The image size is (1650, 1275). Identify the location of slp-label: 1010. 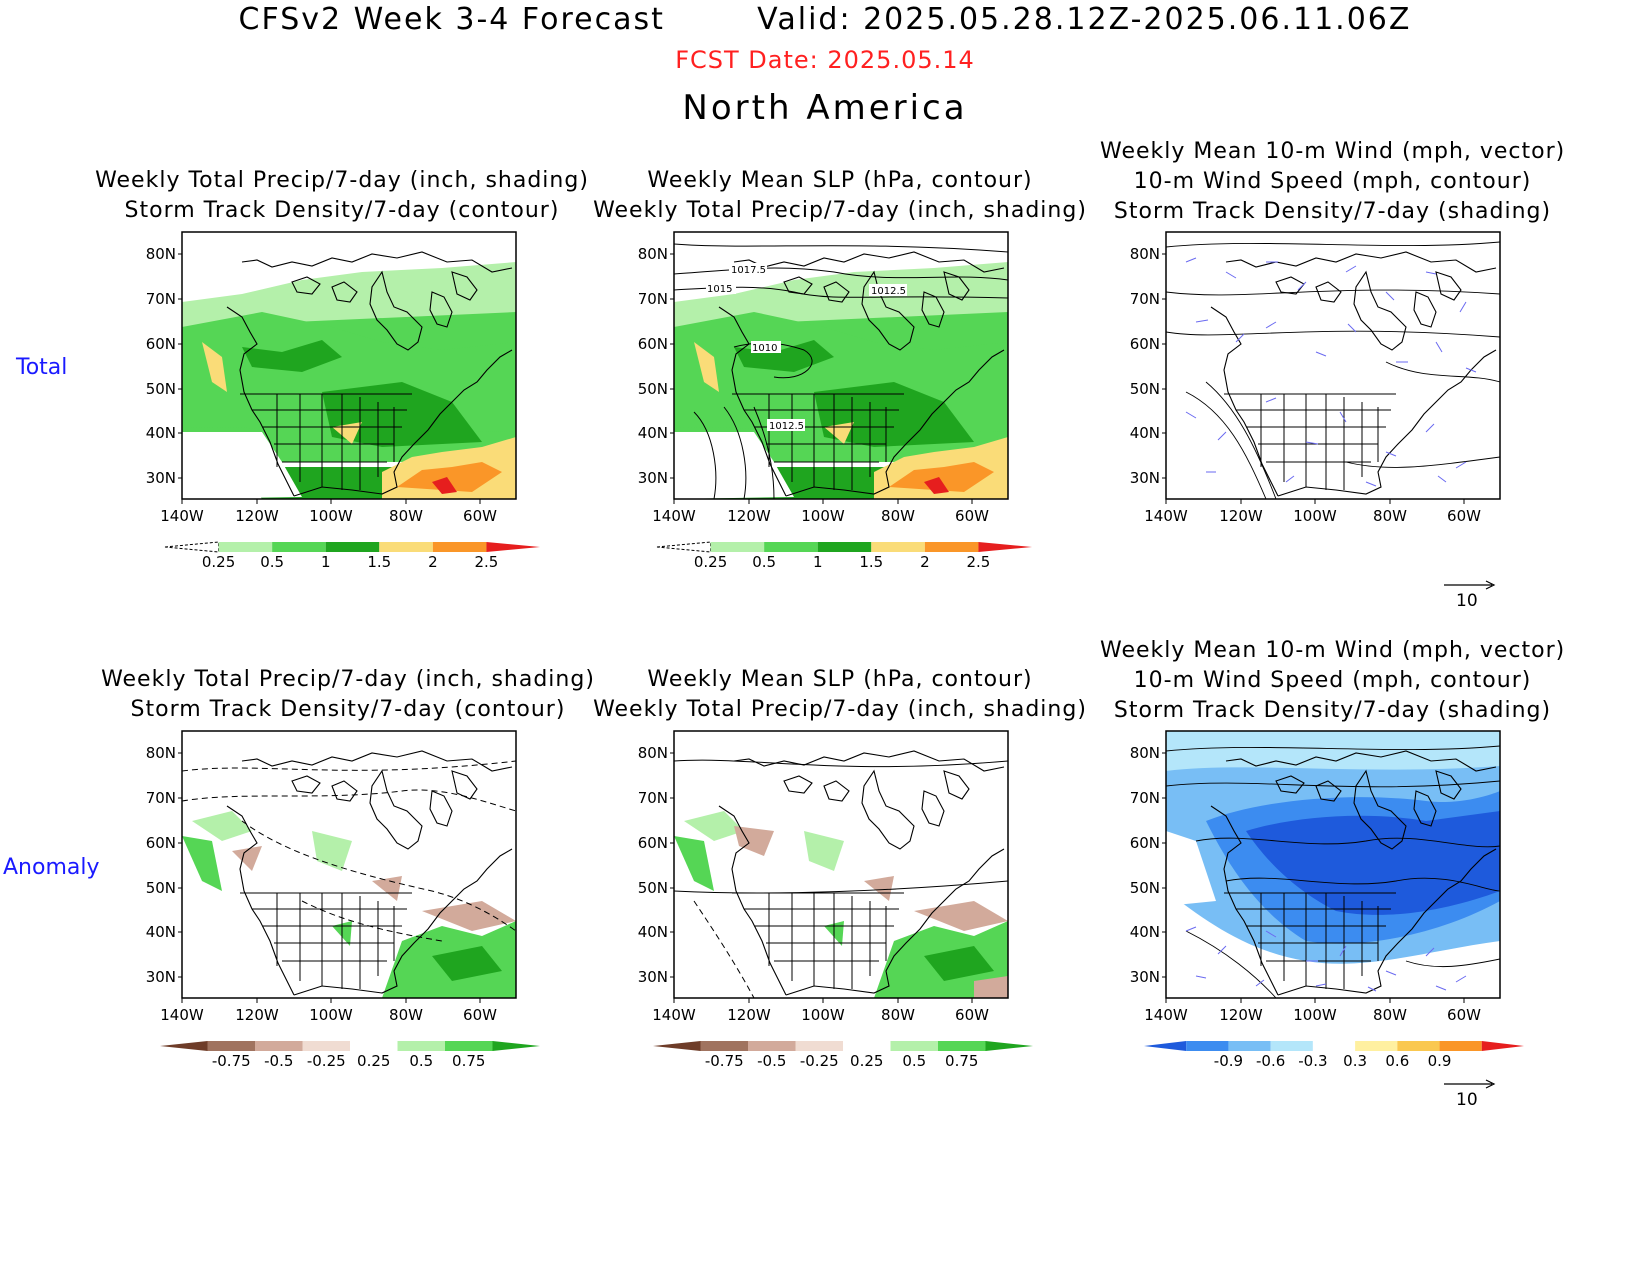
(764, 348).